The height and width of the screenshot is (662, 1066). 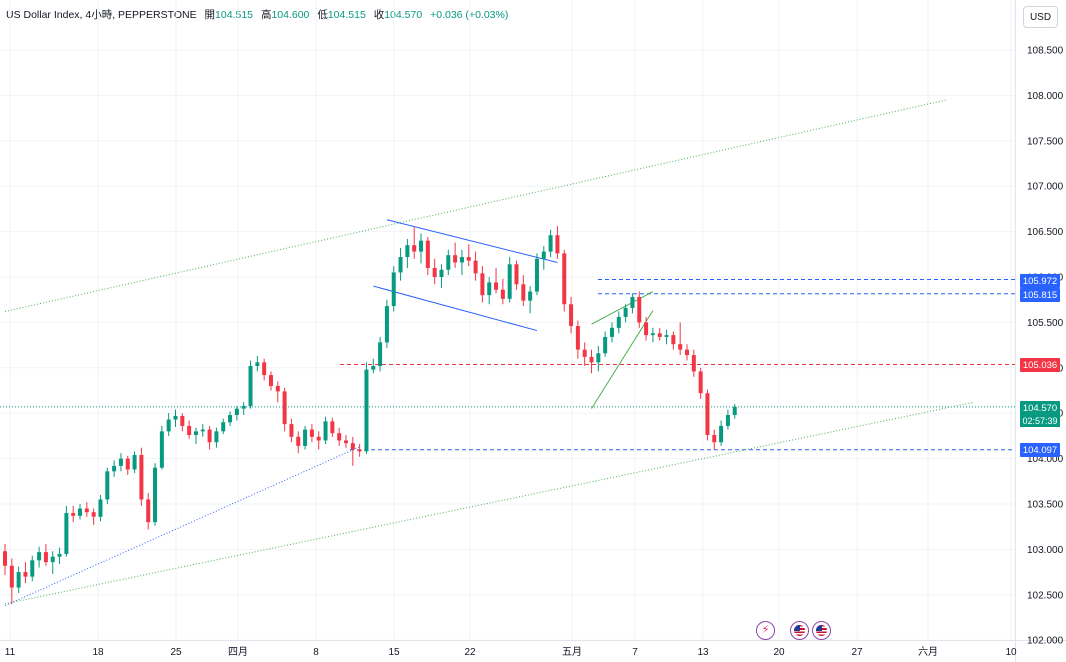 I want to click on x-tick-label: 六月, so click(x=928, y=652).